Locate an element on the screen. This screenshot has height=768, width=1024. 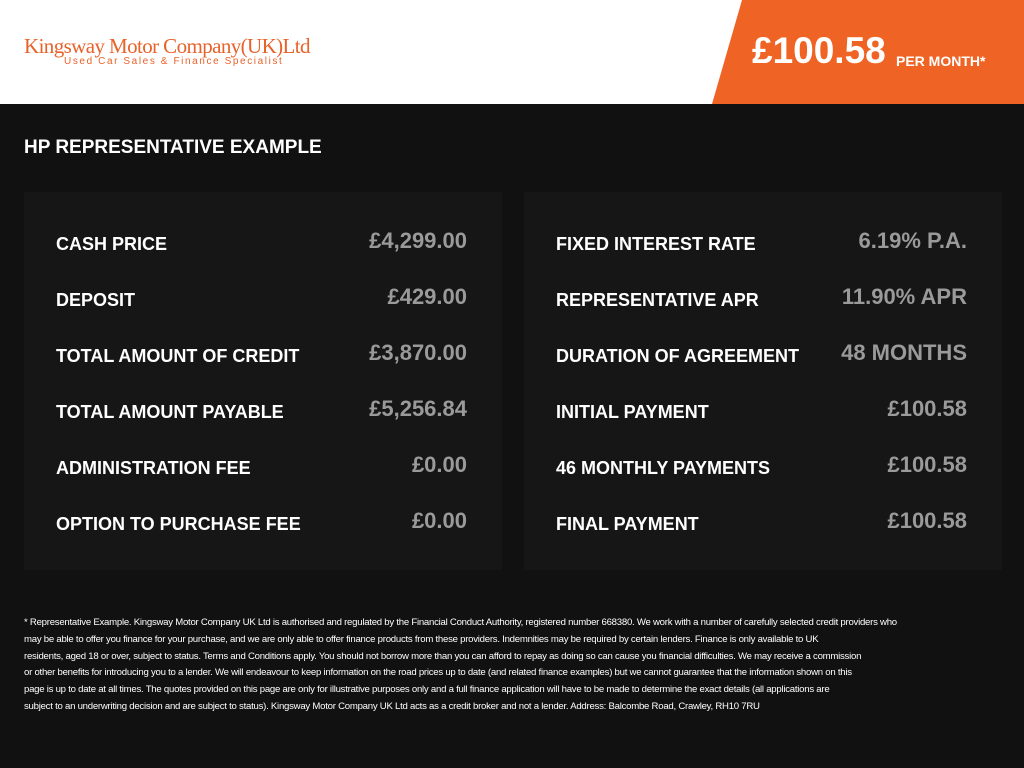
header-shape is located at coordinates (868, 52).